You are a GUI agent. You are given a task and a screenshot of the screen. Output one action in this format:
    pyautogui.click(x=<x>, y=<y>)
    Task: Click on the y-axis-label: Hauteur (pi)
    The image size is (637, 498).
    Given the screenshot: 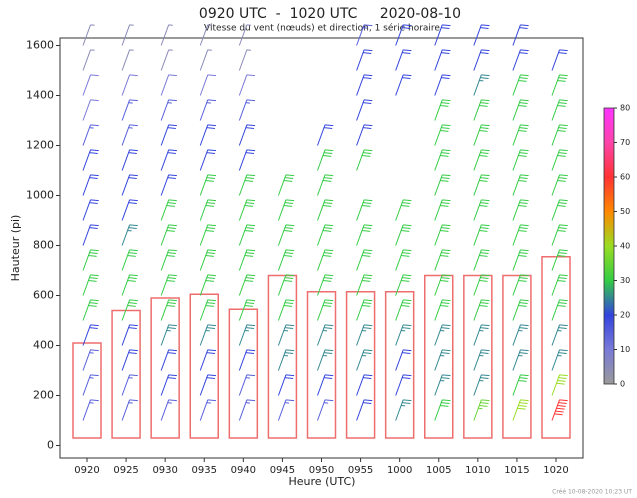 What is the action you would take?
    pyautogui.click(x=15, y=248)
    